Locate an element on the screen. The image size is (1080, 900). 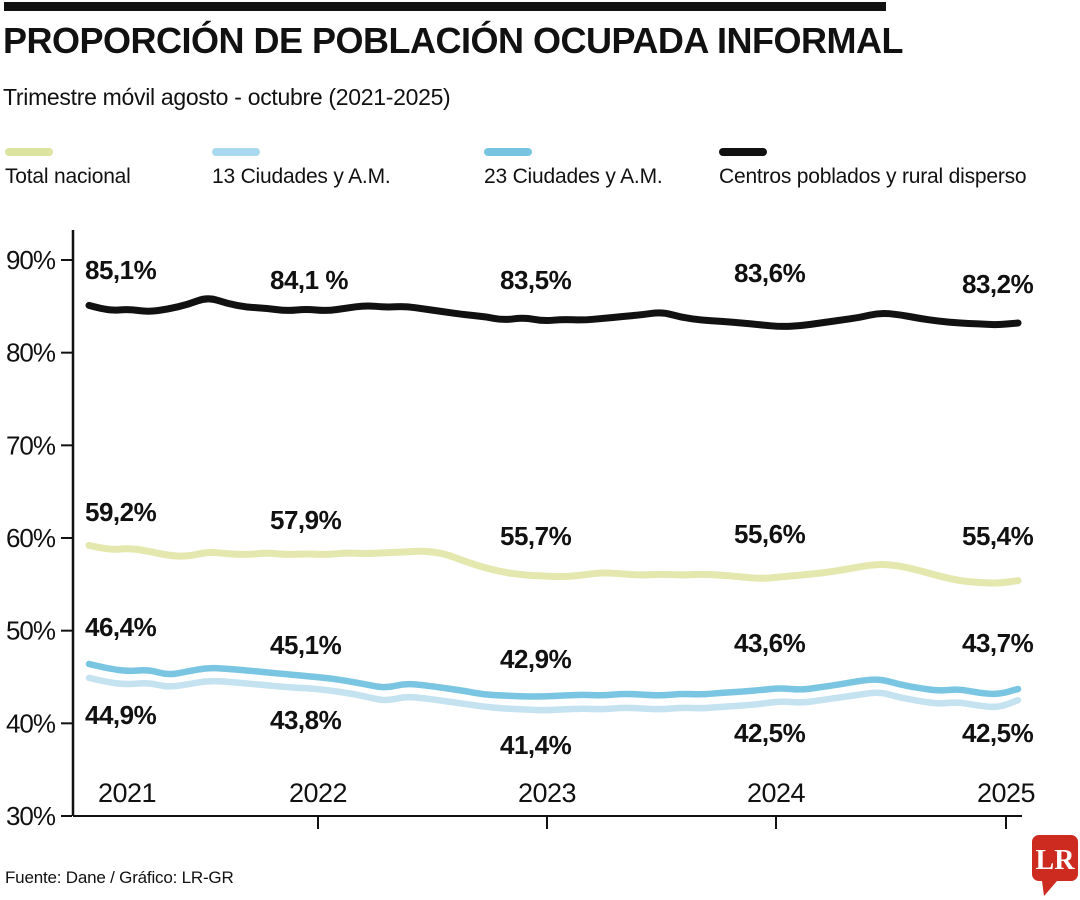
legend-label: Centros poblados y rural disperso is located at coordinates (873, 176).